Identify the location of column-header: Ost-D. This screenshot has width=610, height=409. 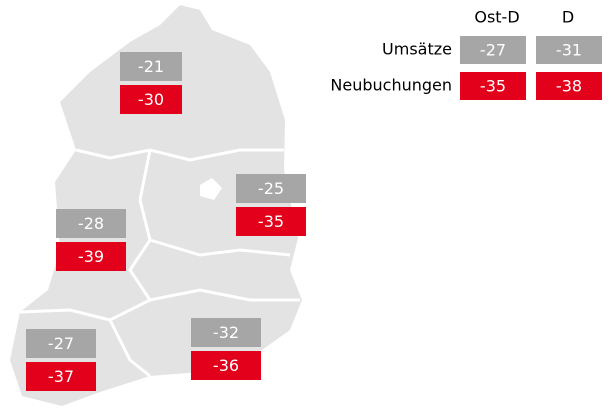
(496, 17).